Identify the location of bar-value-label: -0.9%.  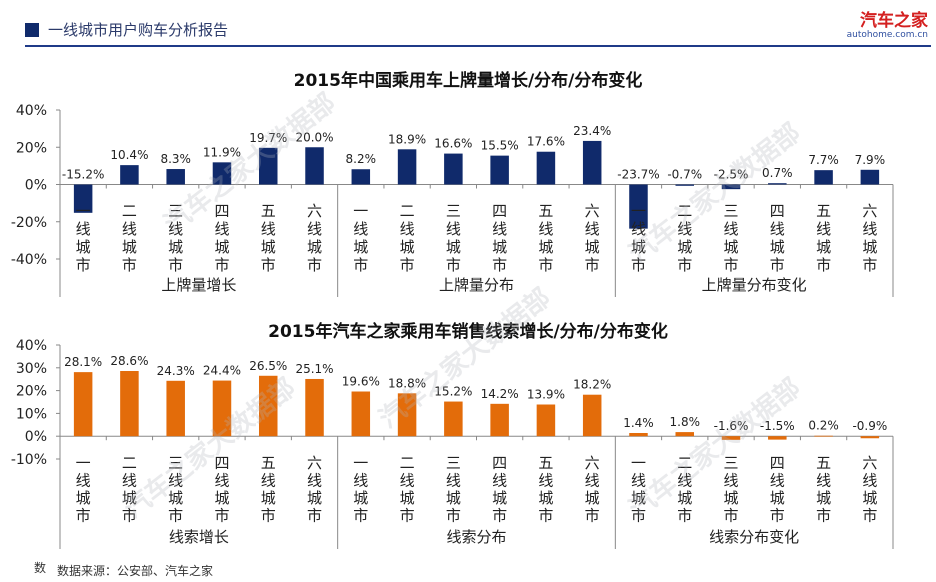
(869, 426).